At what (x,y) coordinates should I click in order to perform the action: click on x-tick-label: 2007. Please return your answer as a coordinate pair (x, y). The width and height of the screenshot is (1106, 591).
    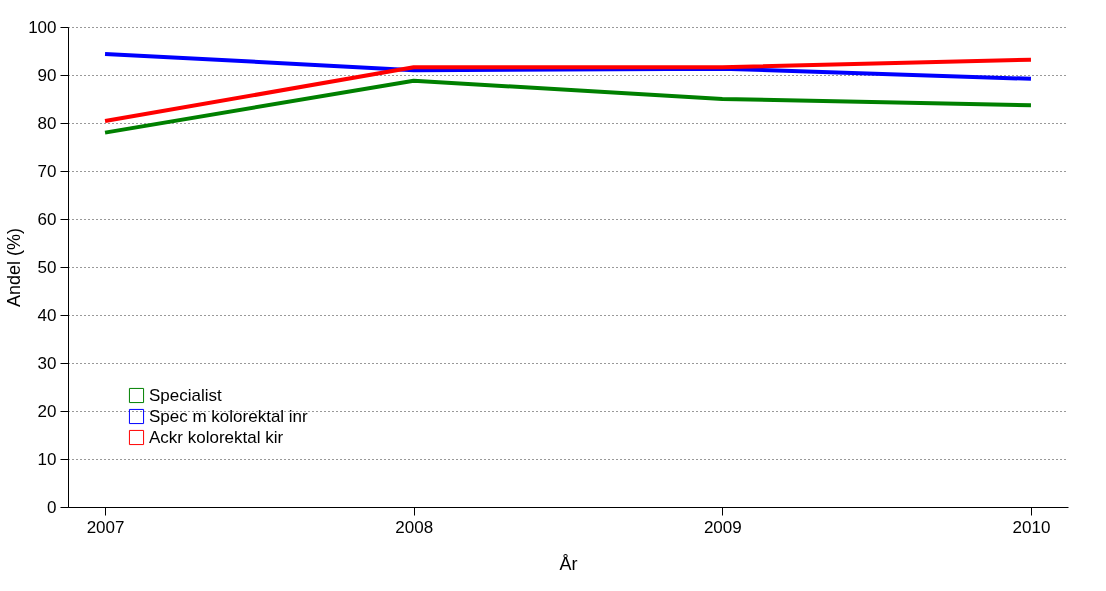
    Looking at the image, I should click on (105, 527).